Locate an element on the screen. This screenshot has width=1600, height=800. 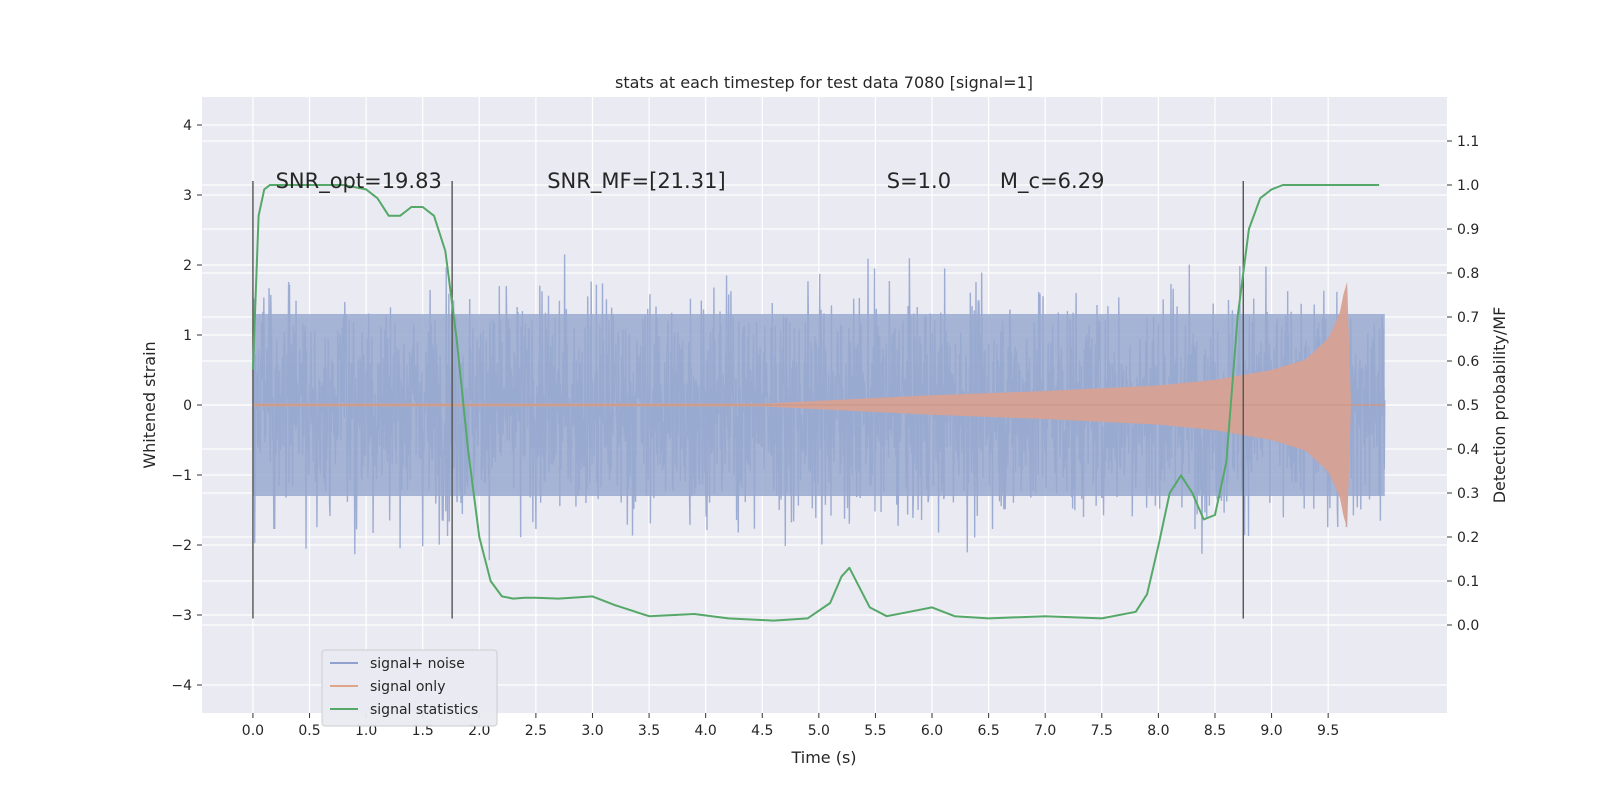
x-tick-label: 2.0 is located at coordinates (479, 731).